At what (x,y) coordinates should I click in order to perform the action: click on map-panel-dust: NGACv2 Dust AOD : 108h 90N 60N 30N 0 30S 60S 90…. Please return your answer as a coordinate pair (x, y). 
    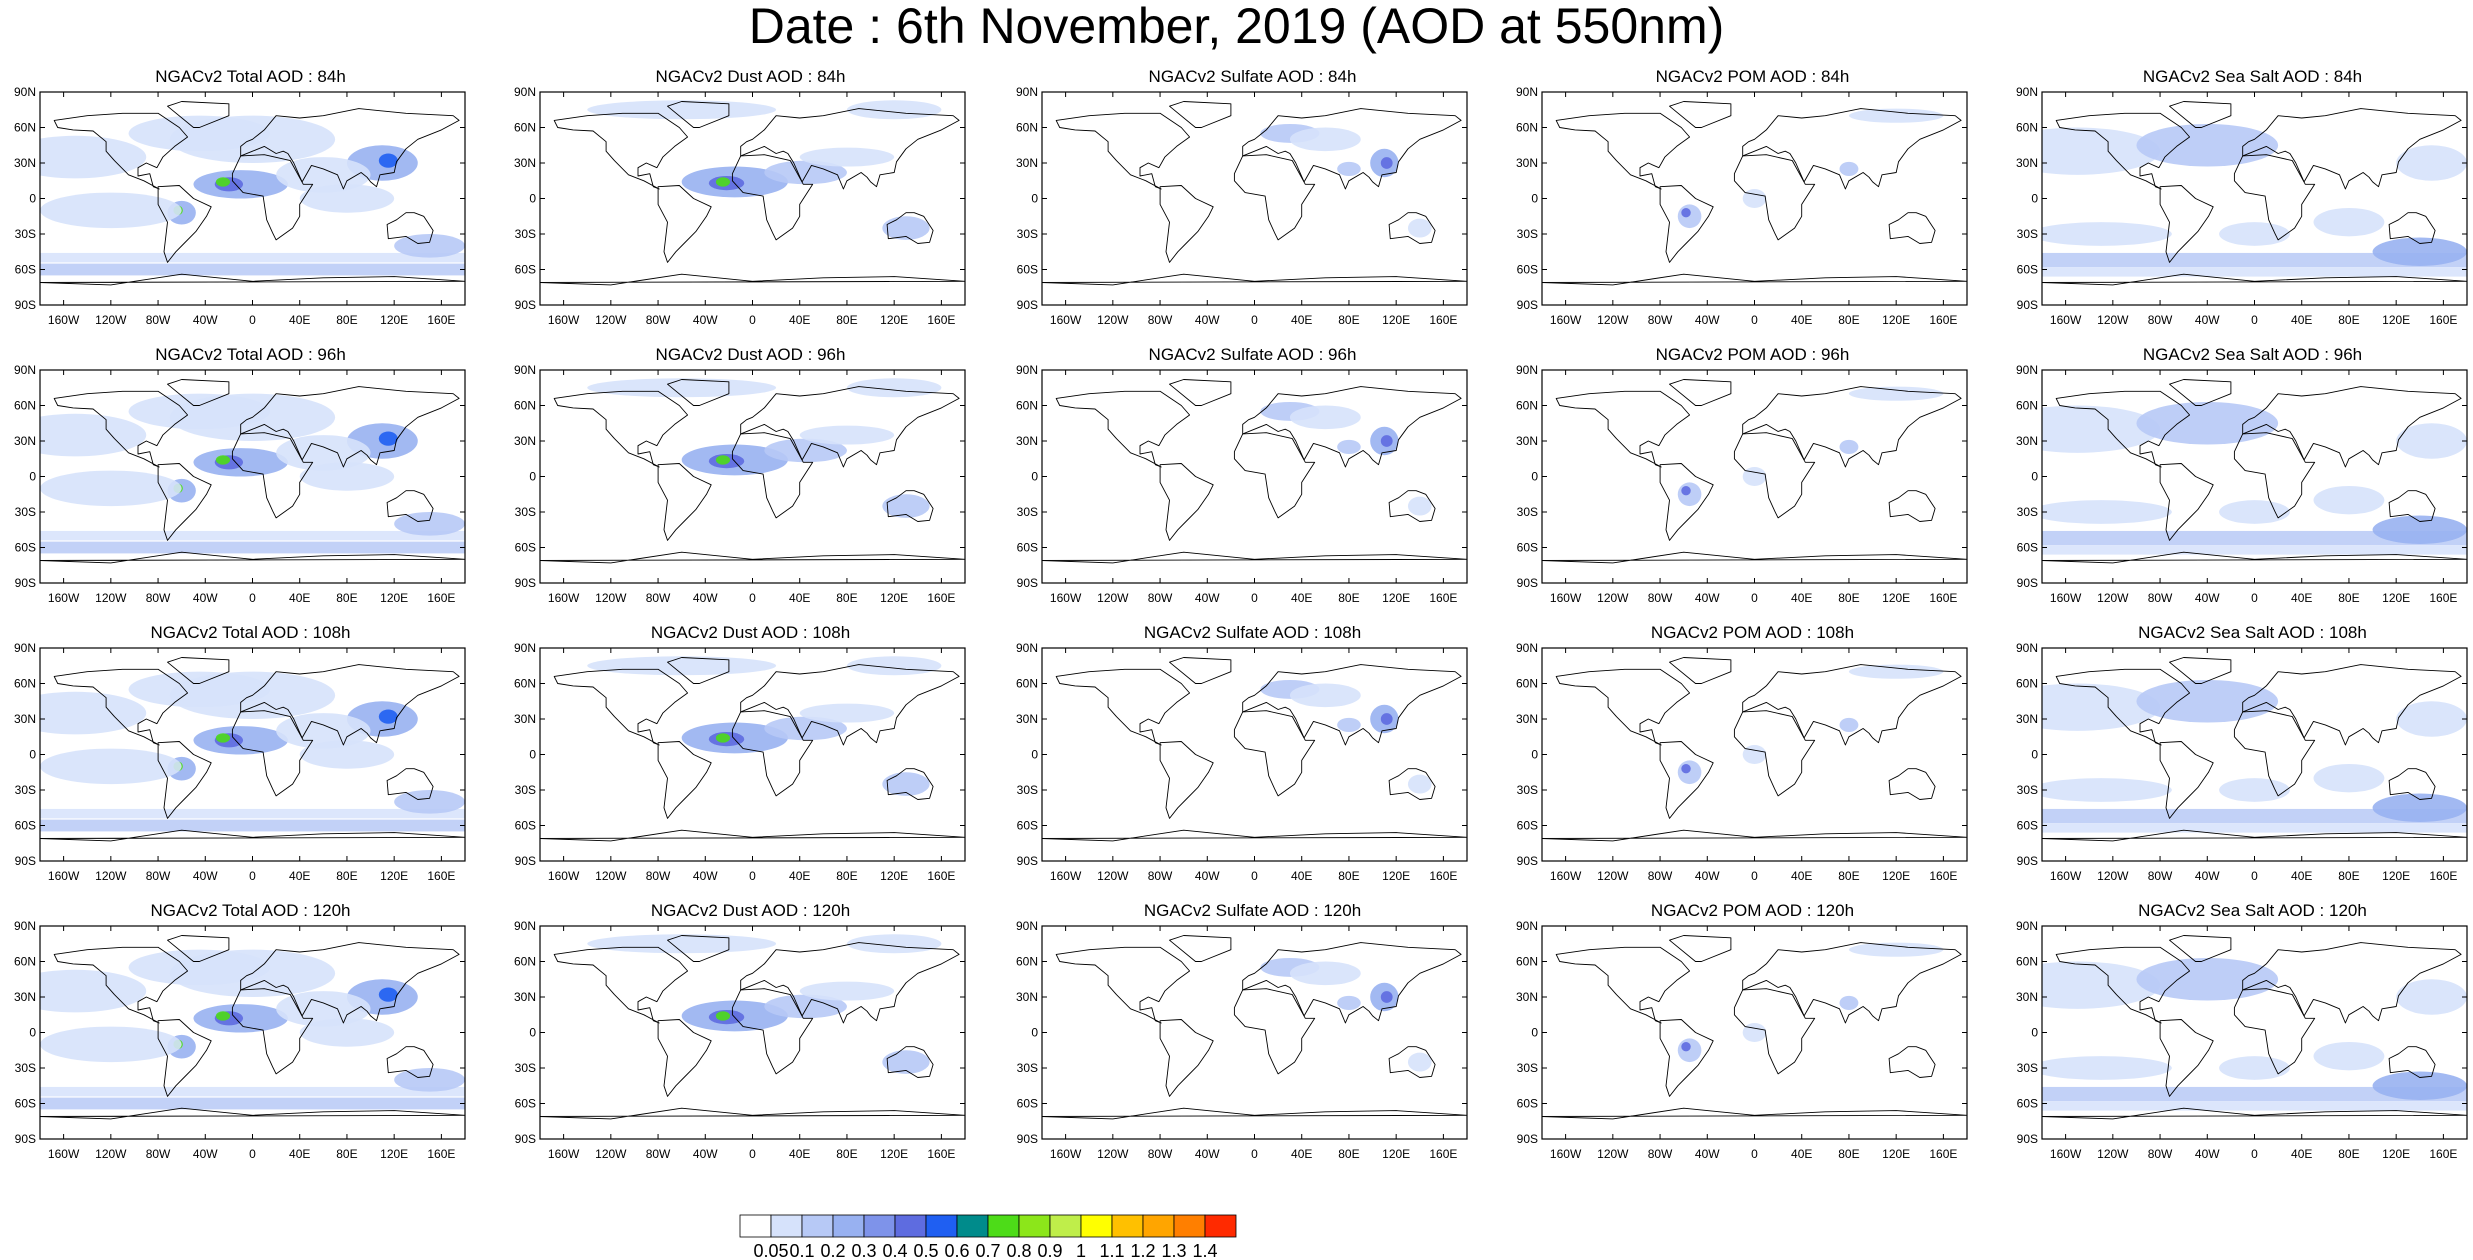
    Looking at the image, I should click on (776, 760).